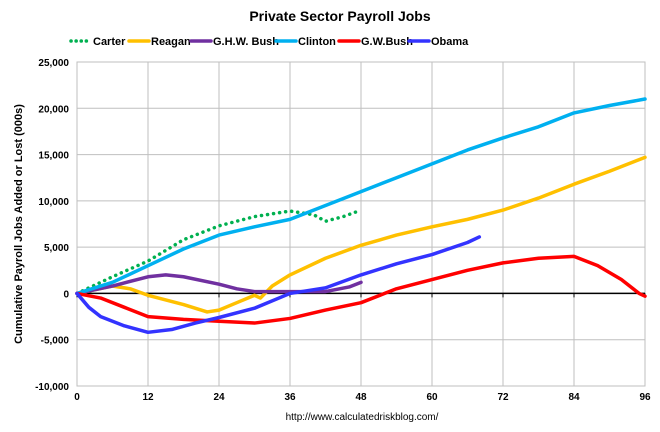 Image resolution: width=660 pixels, height=432 pixels. Describe the element at coordinates (219, 284) in the screenshot. I see `series-line-g-h-w-bush` at that location.